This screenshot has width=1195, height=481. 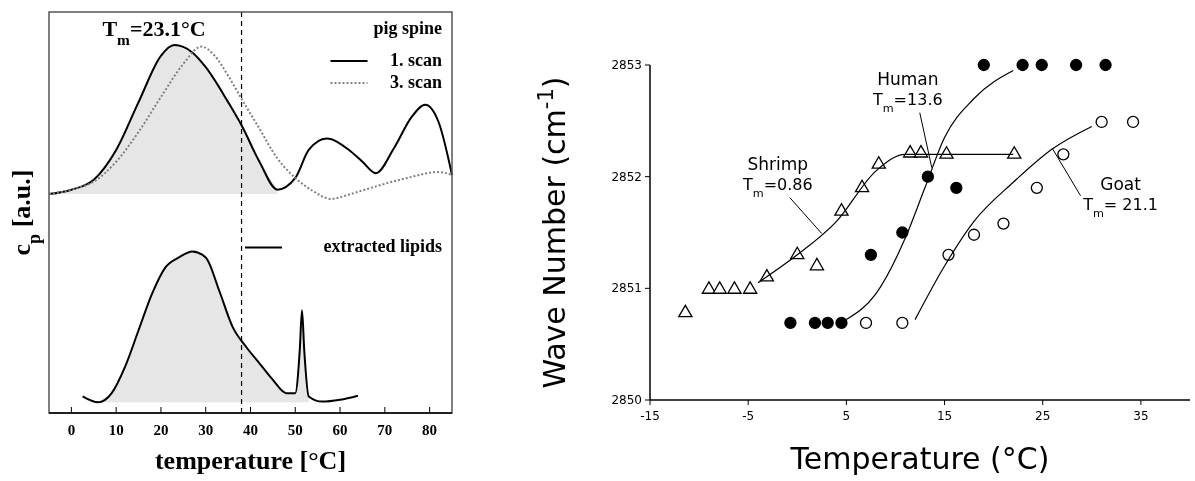 What do you see at coordinates (908, 78) in the screenshot?
I see `text: Human` at bounding box center [908, 78].